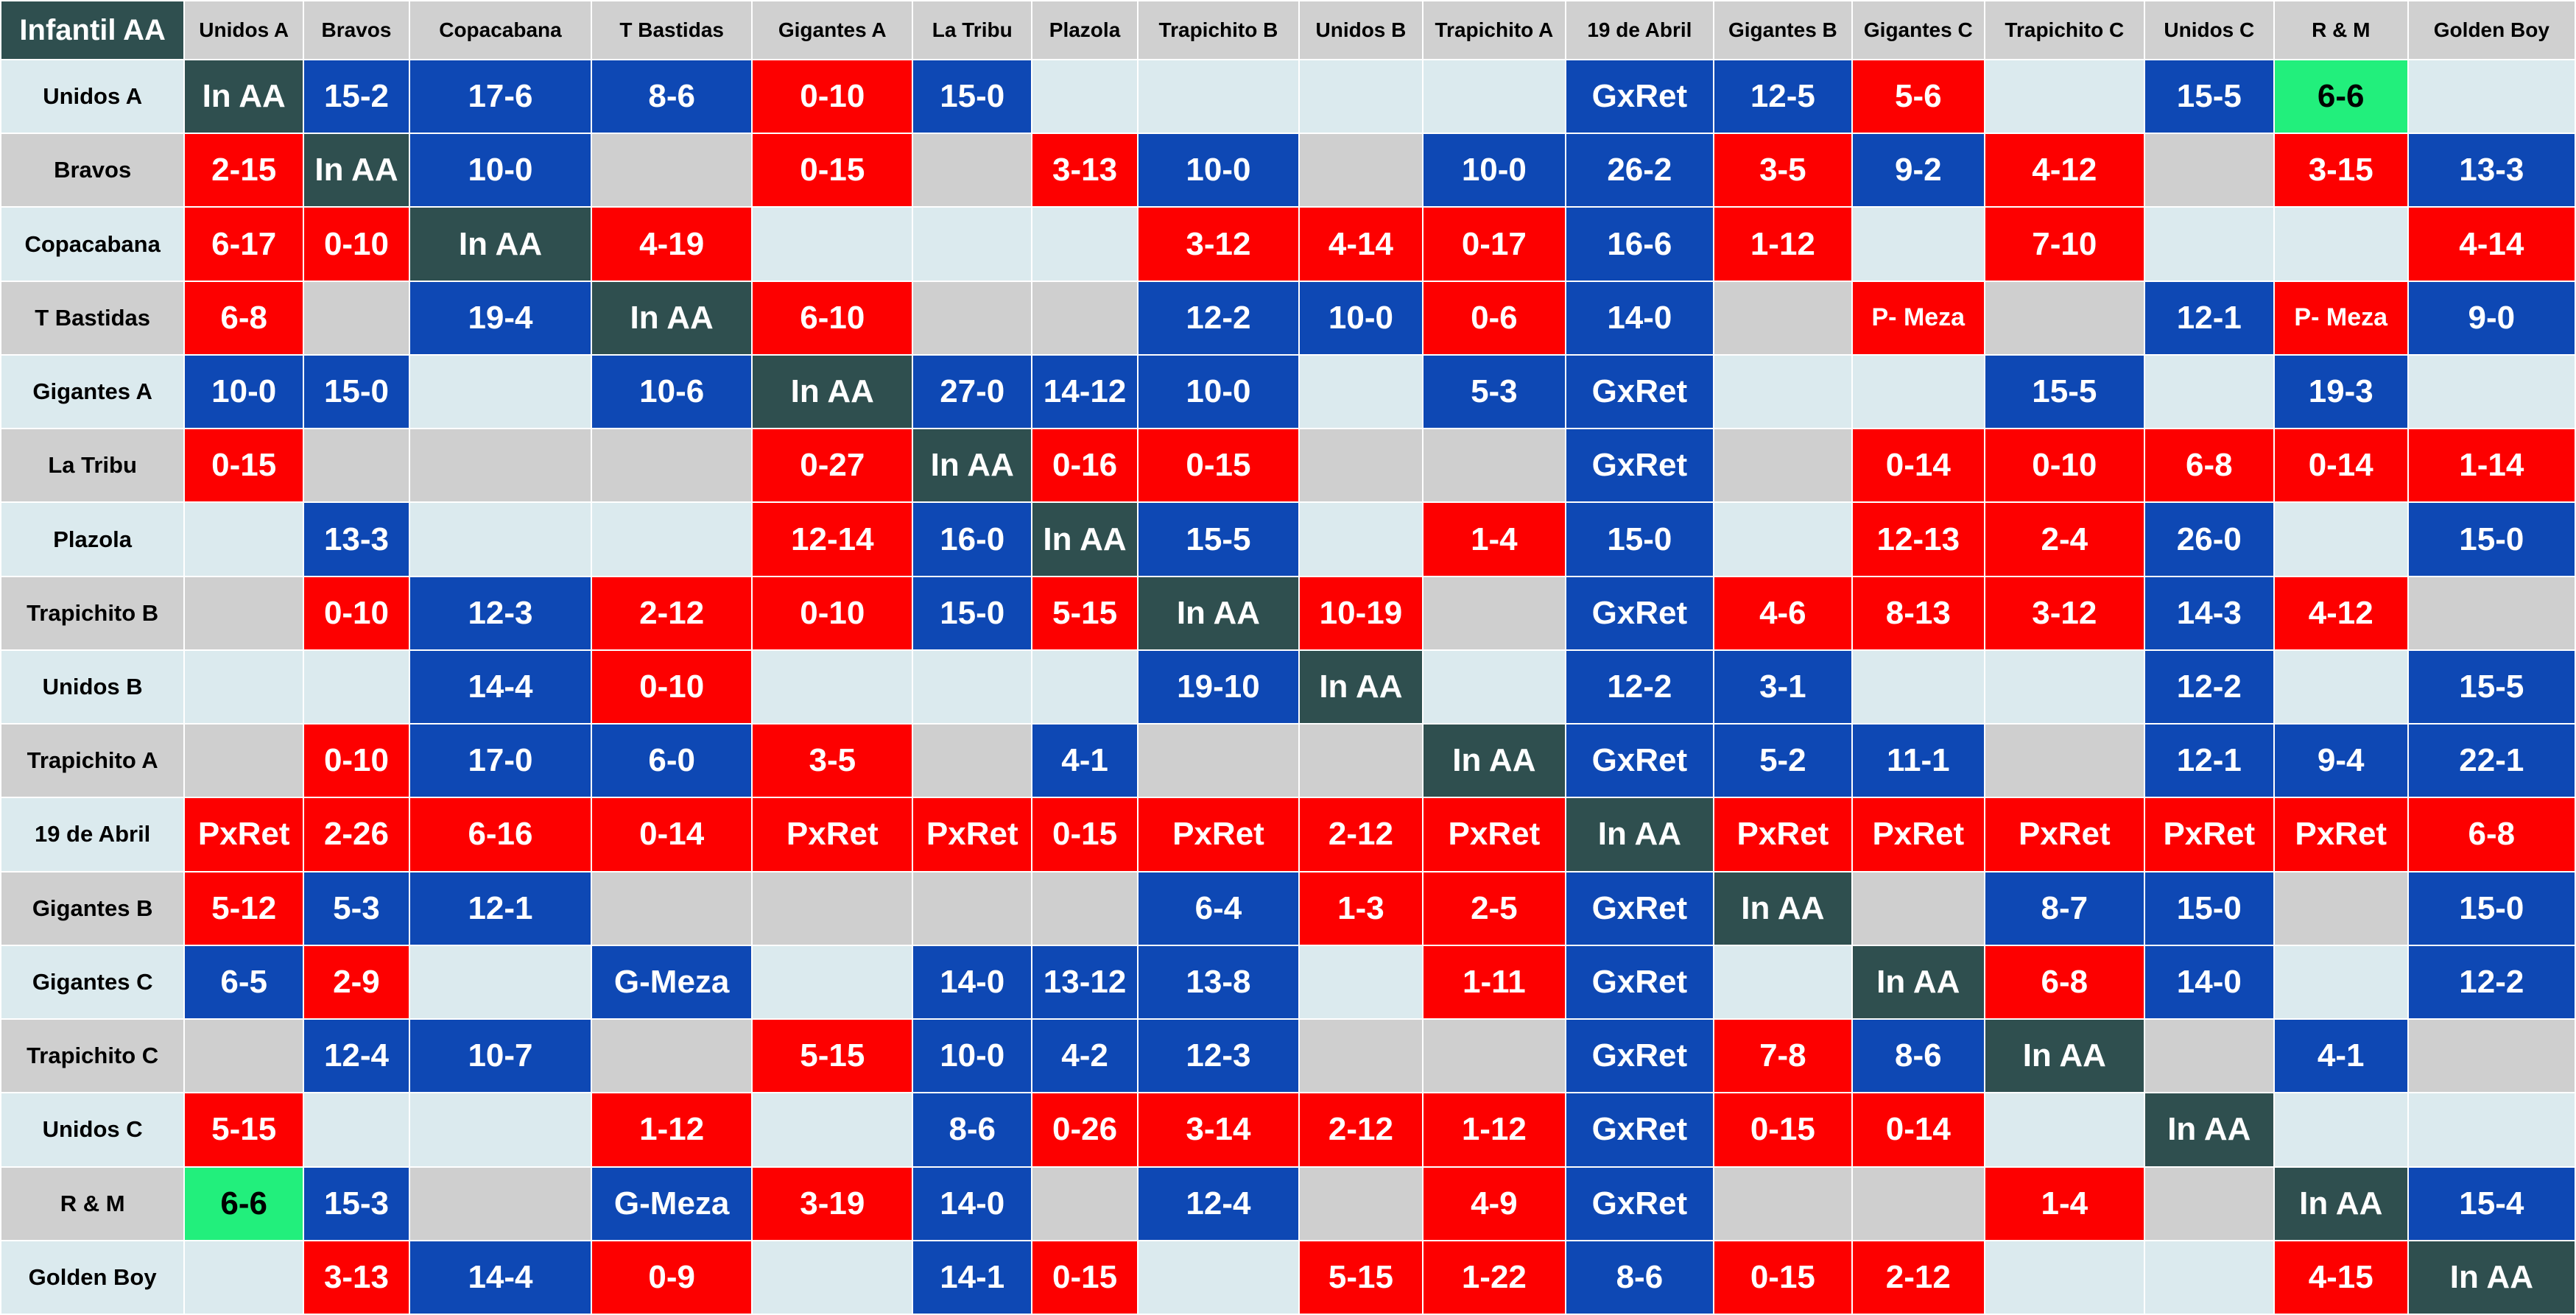 The image size is (2576, 1315). Describe the element at coordinates (1493, 908) in the screenshot. I see `result-cell: 2-5` at that location.